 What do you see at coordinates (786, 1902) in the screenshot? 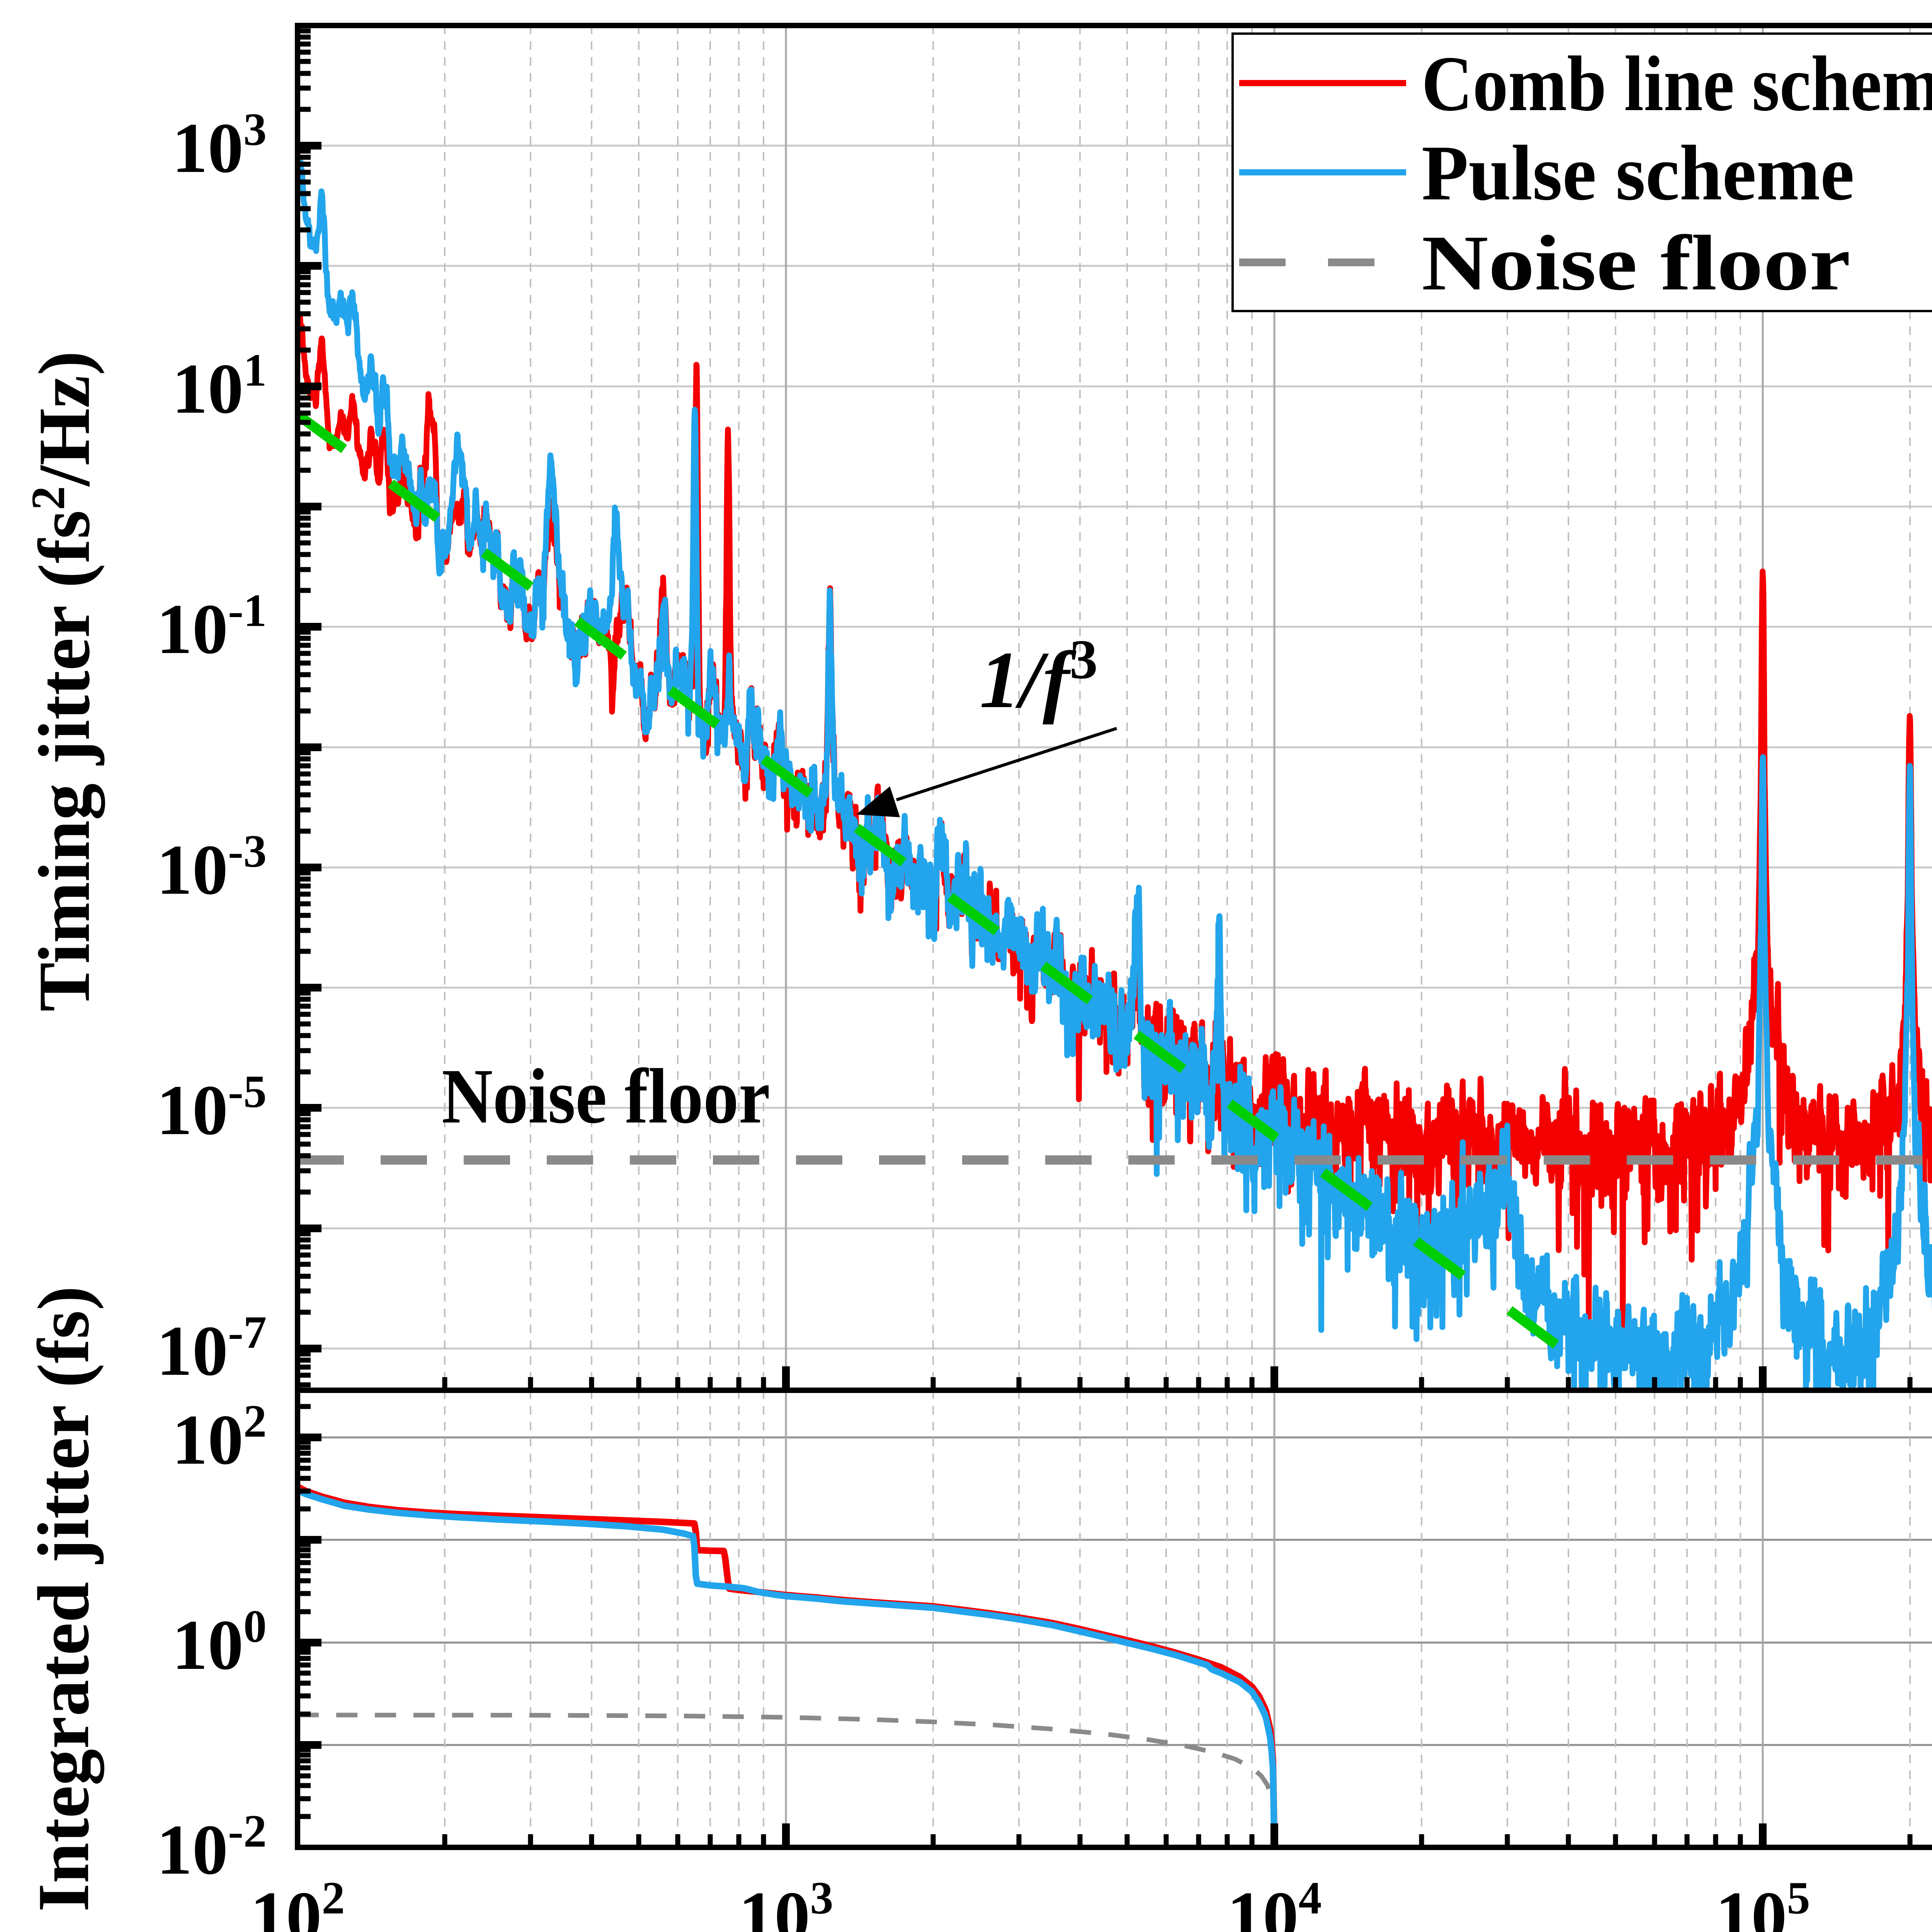
I see `svg-text: 103` at bounding box center [786, 1902].